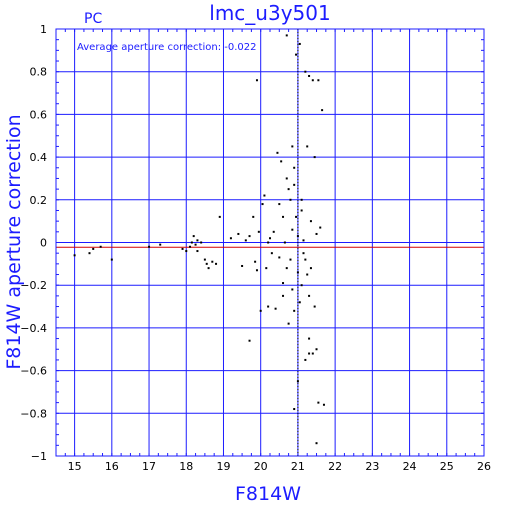 The image size is (512, 512). I want to click on x-tick-label: 25, so click(447, 466).